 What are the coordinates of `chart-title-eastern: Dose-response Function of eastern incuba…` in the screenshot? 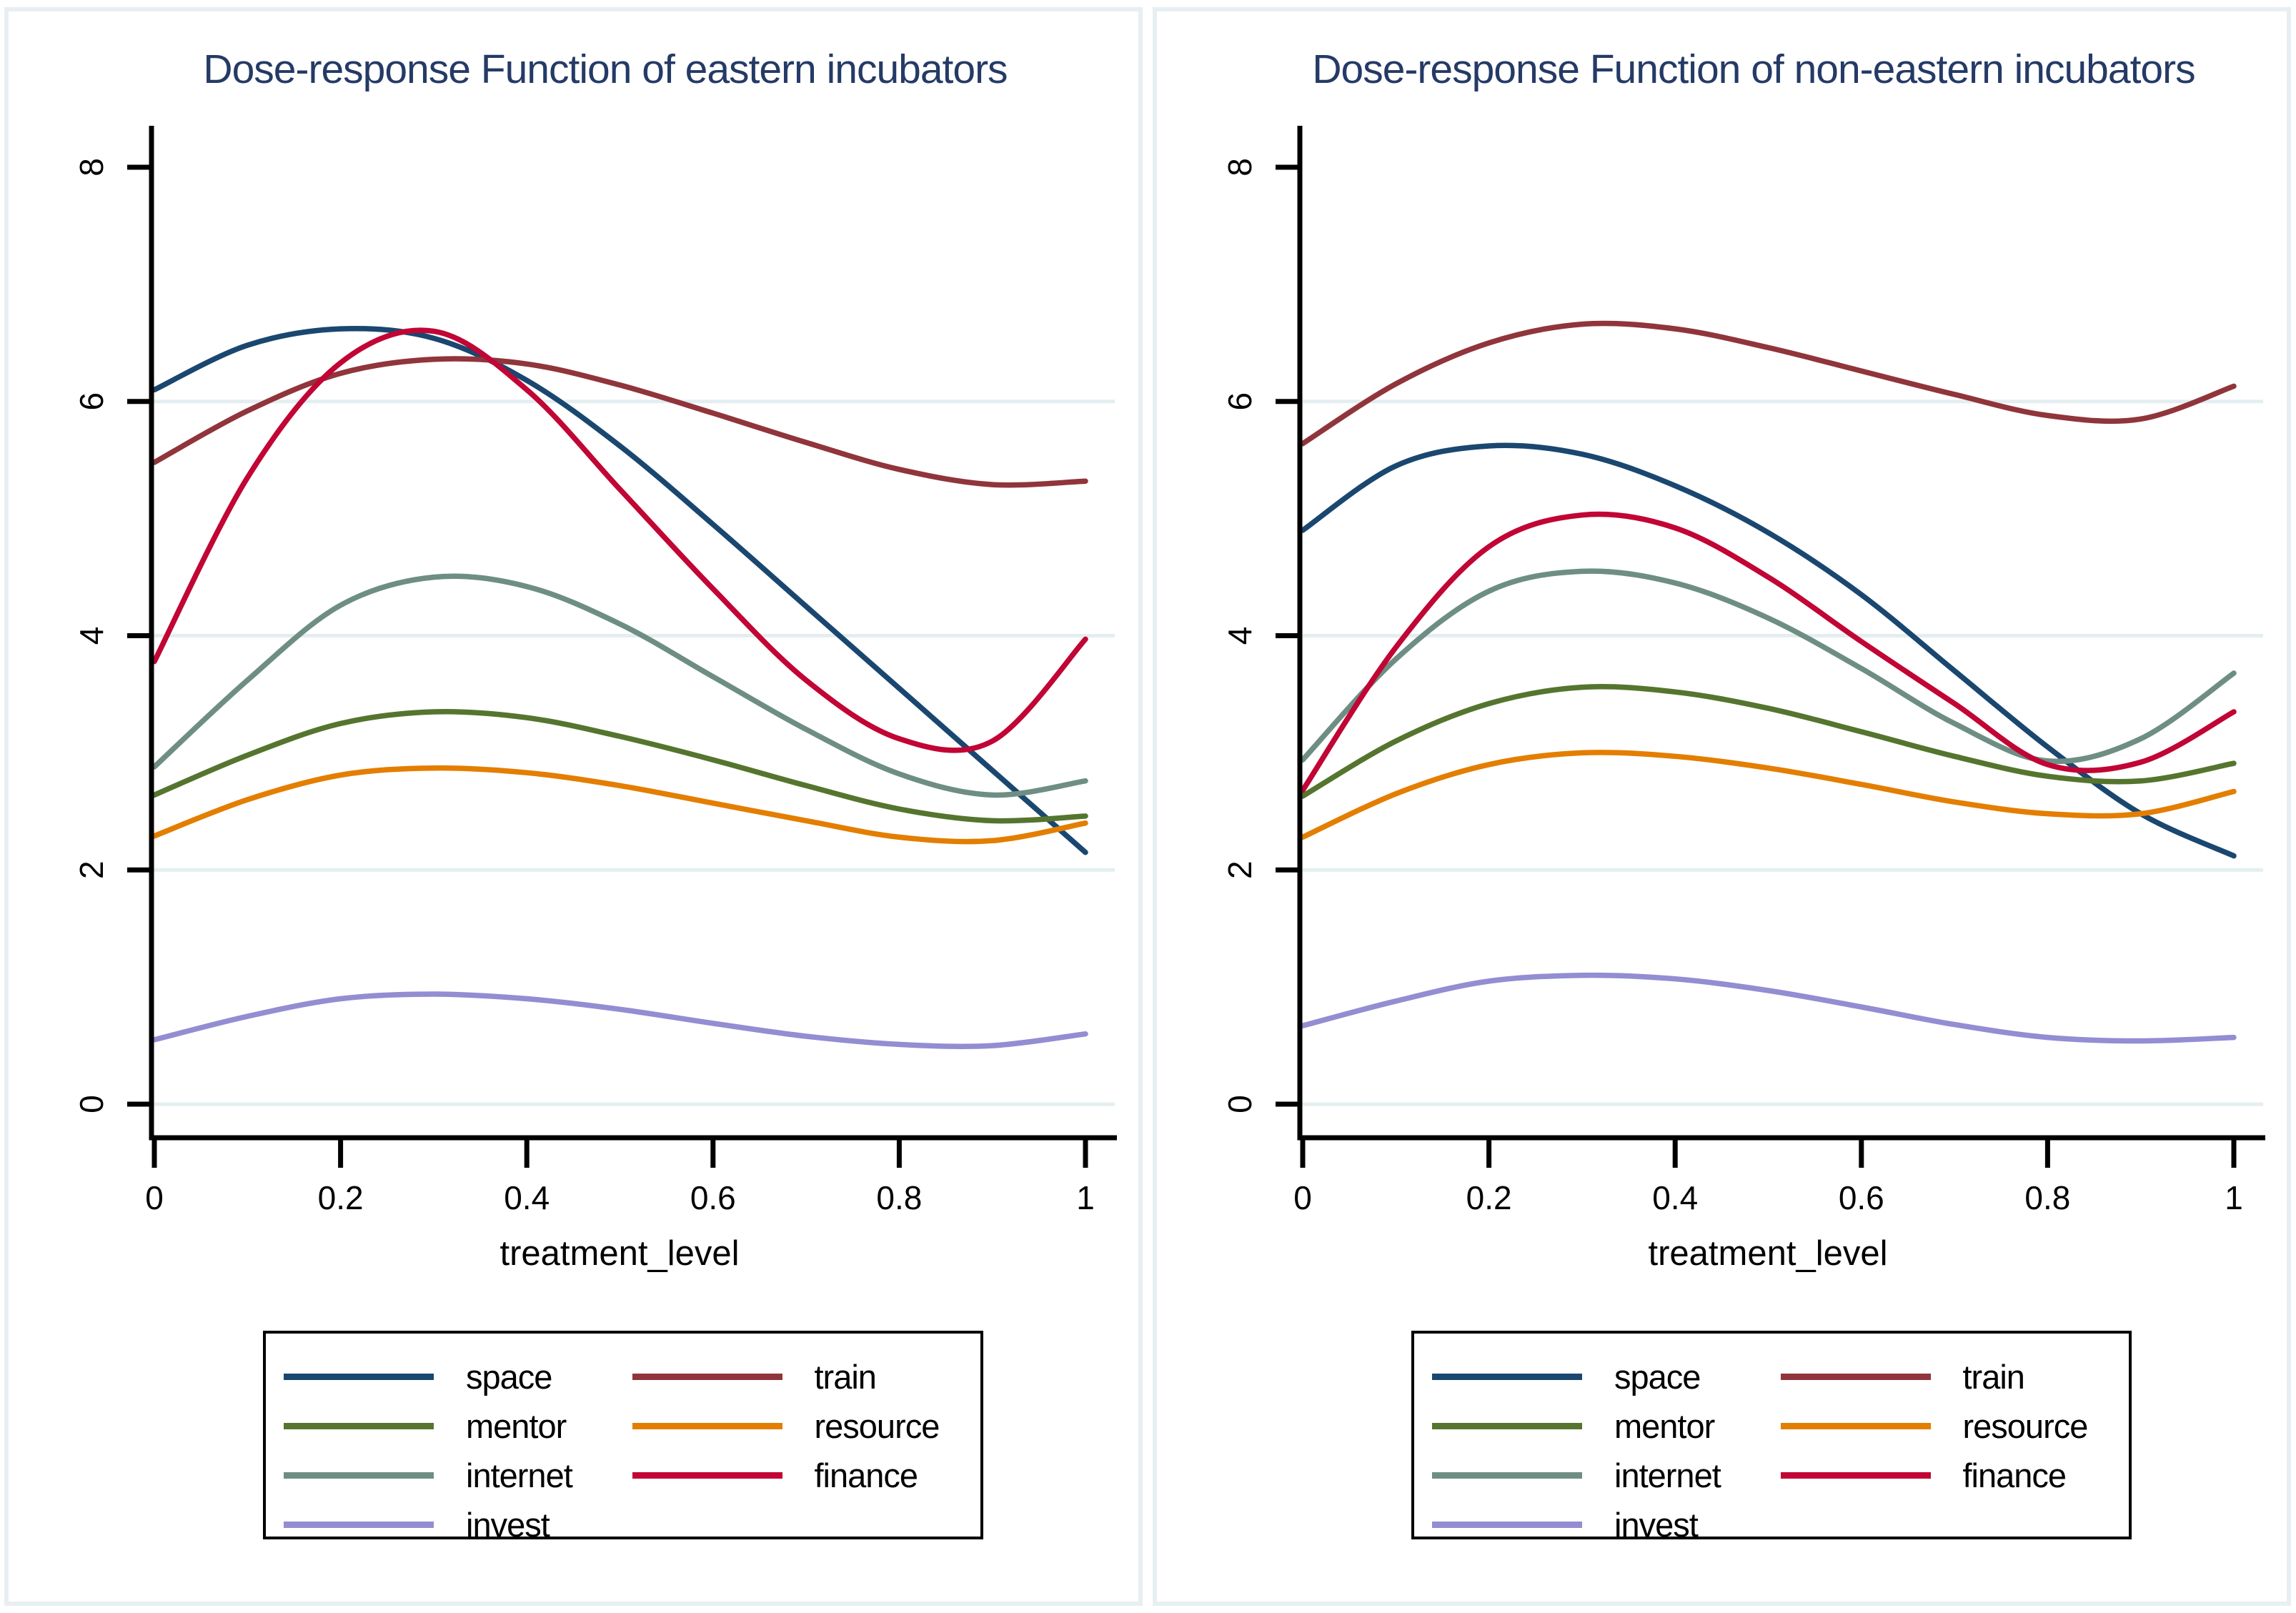 It's located at (605, 69).